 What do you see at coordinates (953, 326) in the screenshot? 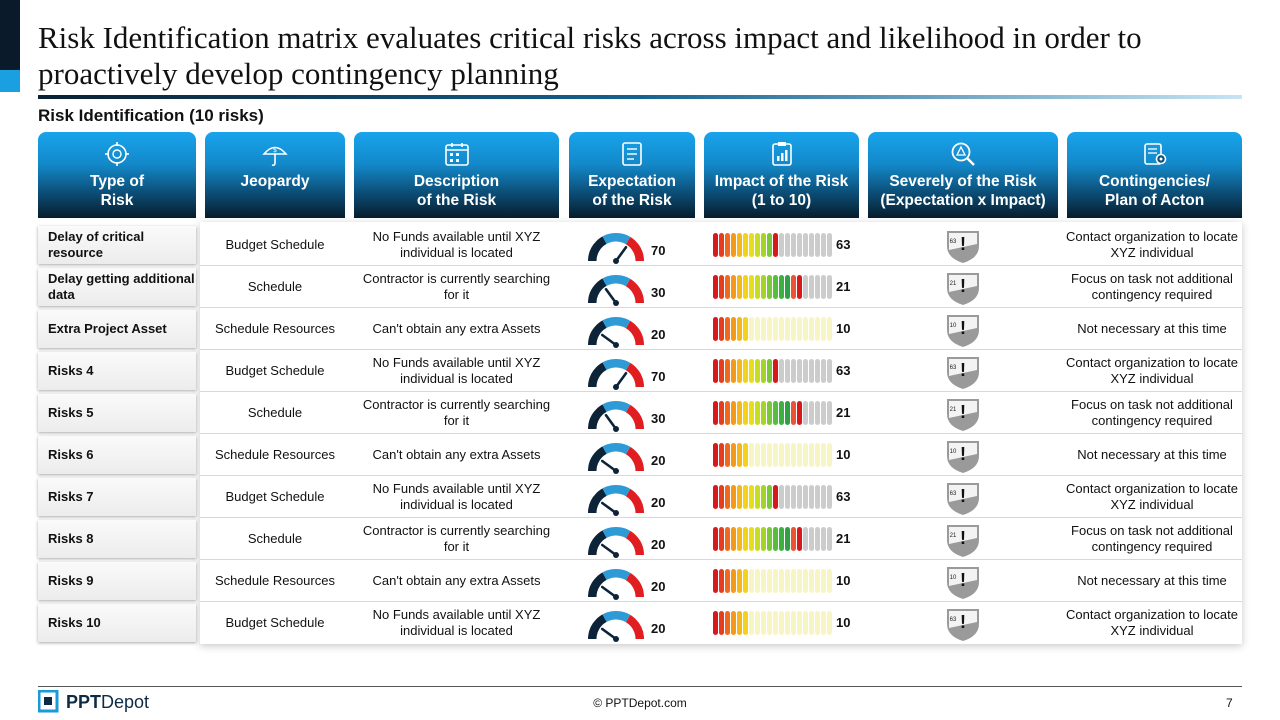
I see `severity-value: 10` at bounding box center [953, 326].